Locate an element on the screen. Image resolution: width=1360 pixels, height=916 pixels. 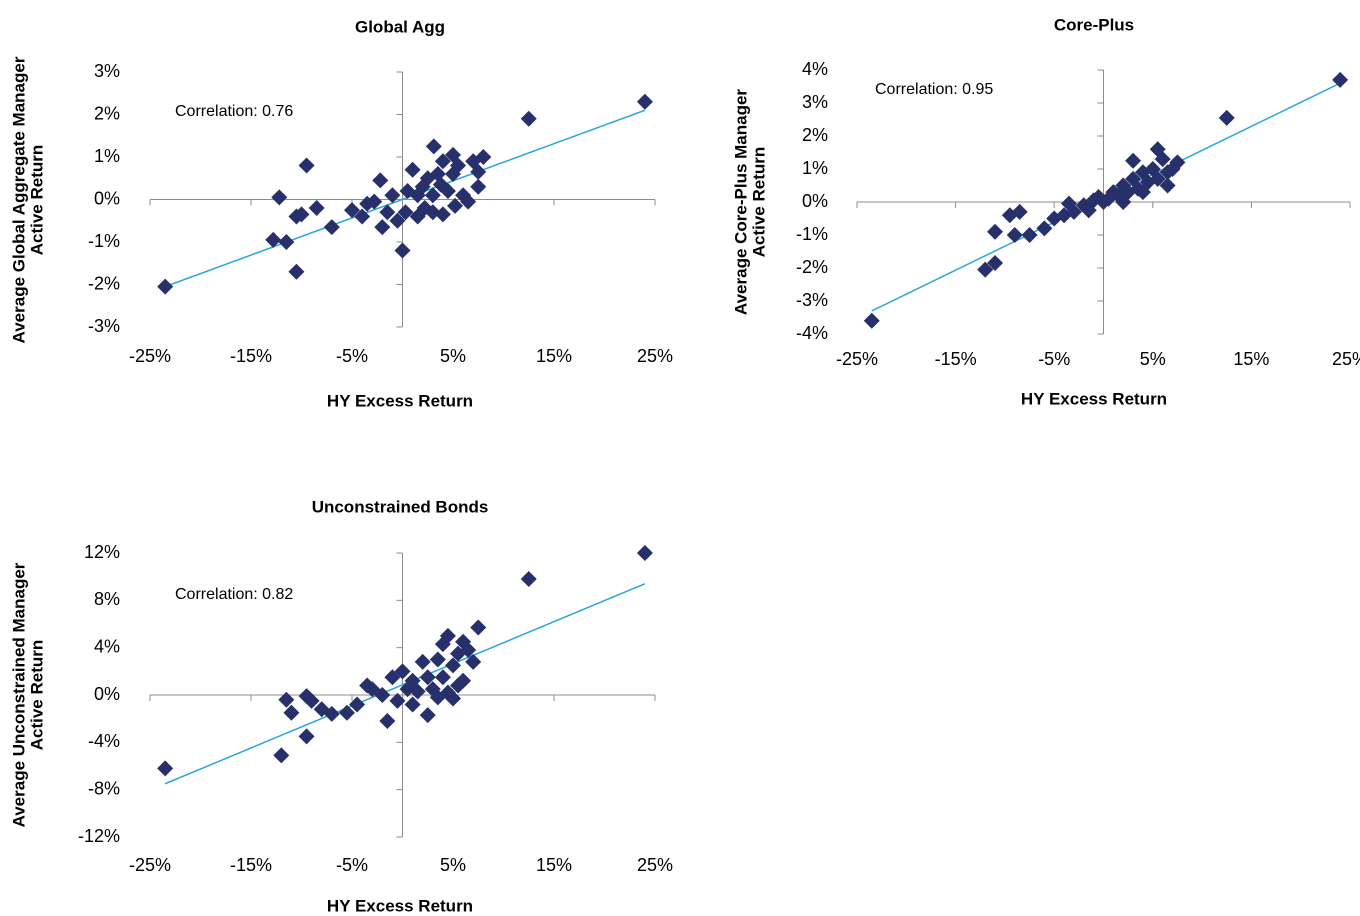
y-tick-label: 12% is located at coordinates (102, 552).